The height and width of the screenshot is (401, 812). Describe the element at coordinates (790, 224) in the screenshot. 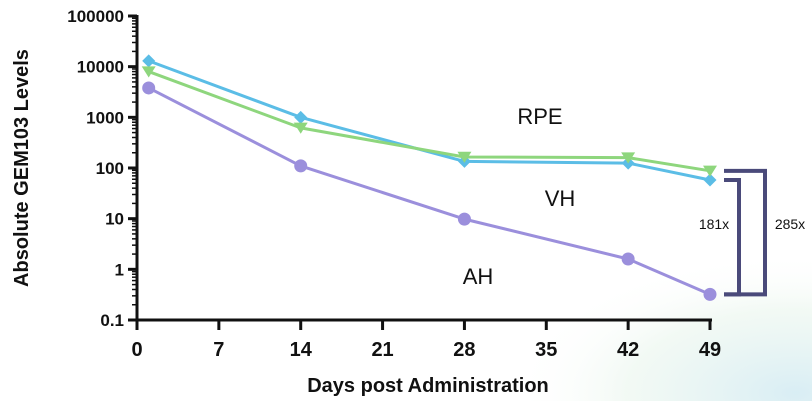

I see `bracket-label-285x: 285x` at that location.